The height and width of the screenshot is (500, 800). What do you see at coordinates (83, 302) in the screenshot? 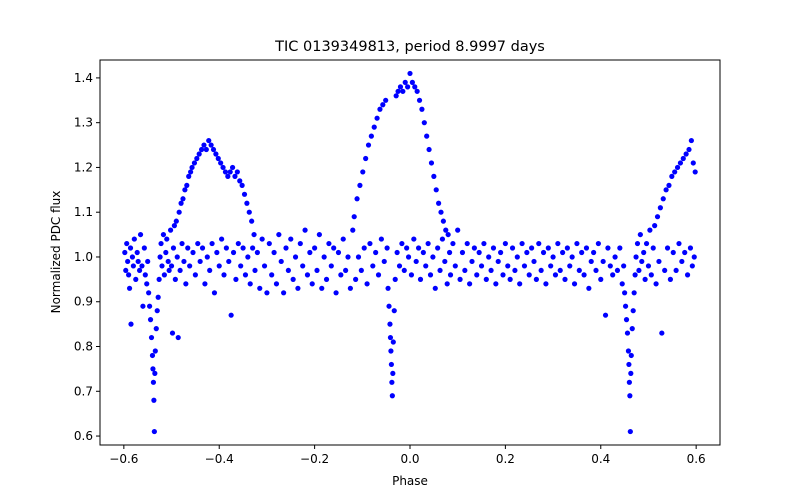
I see `y-tick-label: 0.9` at bounding box center [83, 302].